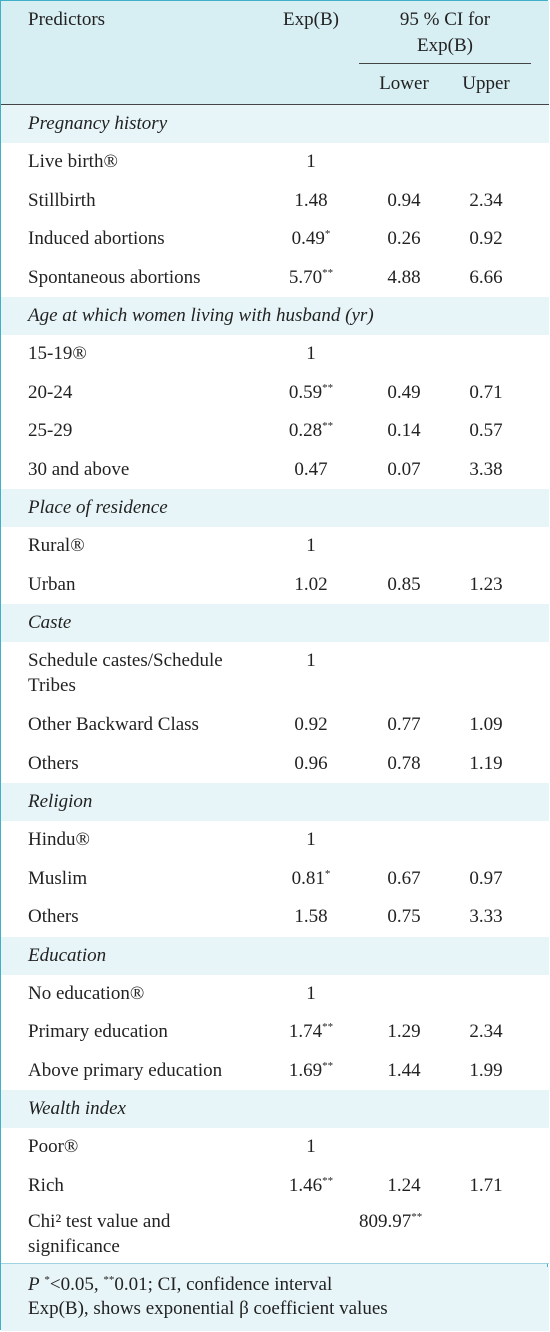 The width and height of the screenshot is (550, 1332). Describe the element at coordinates (275, 1070) in the screenshot. I see `table-row: Above primary education 1.69** 1.44 1.99` at that location.